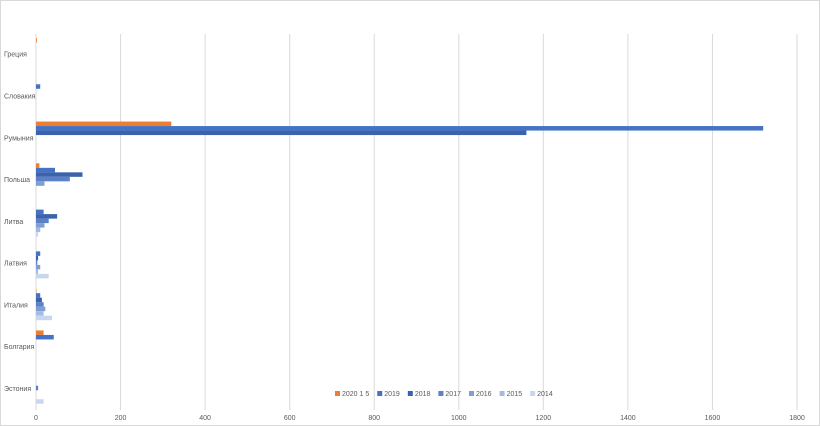 This screenshot has width=820, height=426. Describe the element at coordinates (713, 418) in the screenshot. I see `x-tick-label: 1600` at that location.